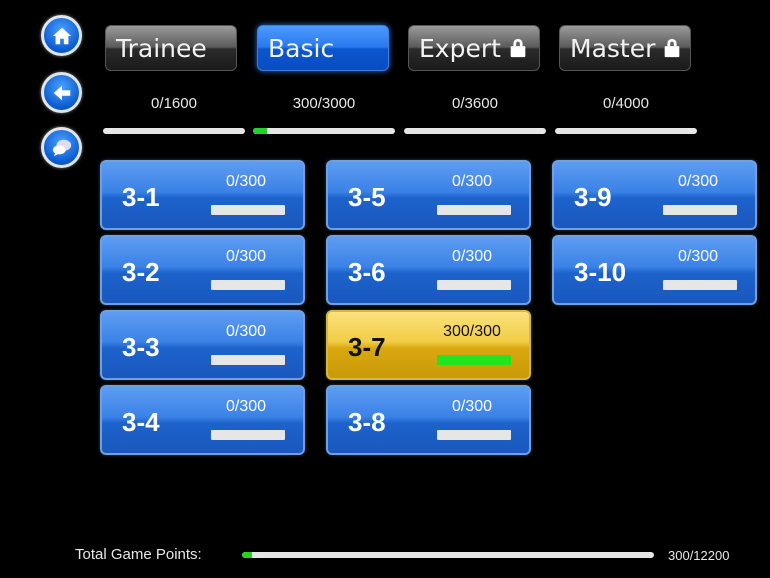  What do you see at coordinates (141, 347) in the screenshot?
I see `level-number: 3-3` at bounding box center [141, 347].